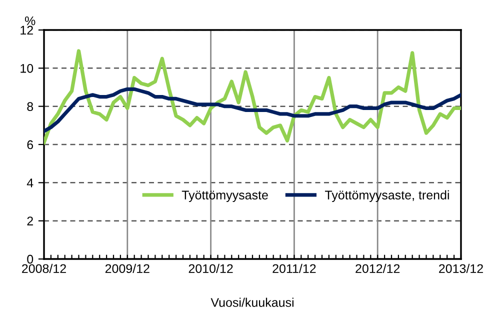  Describe the element at coordinates (44, 269) in the screenshot. I see `x-tick-label: 2008/12` at that location.